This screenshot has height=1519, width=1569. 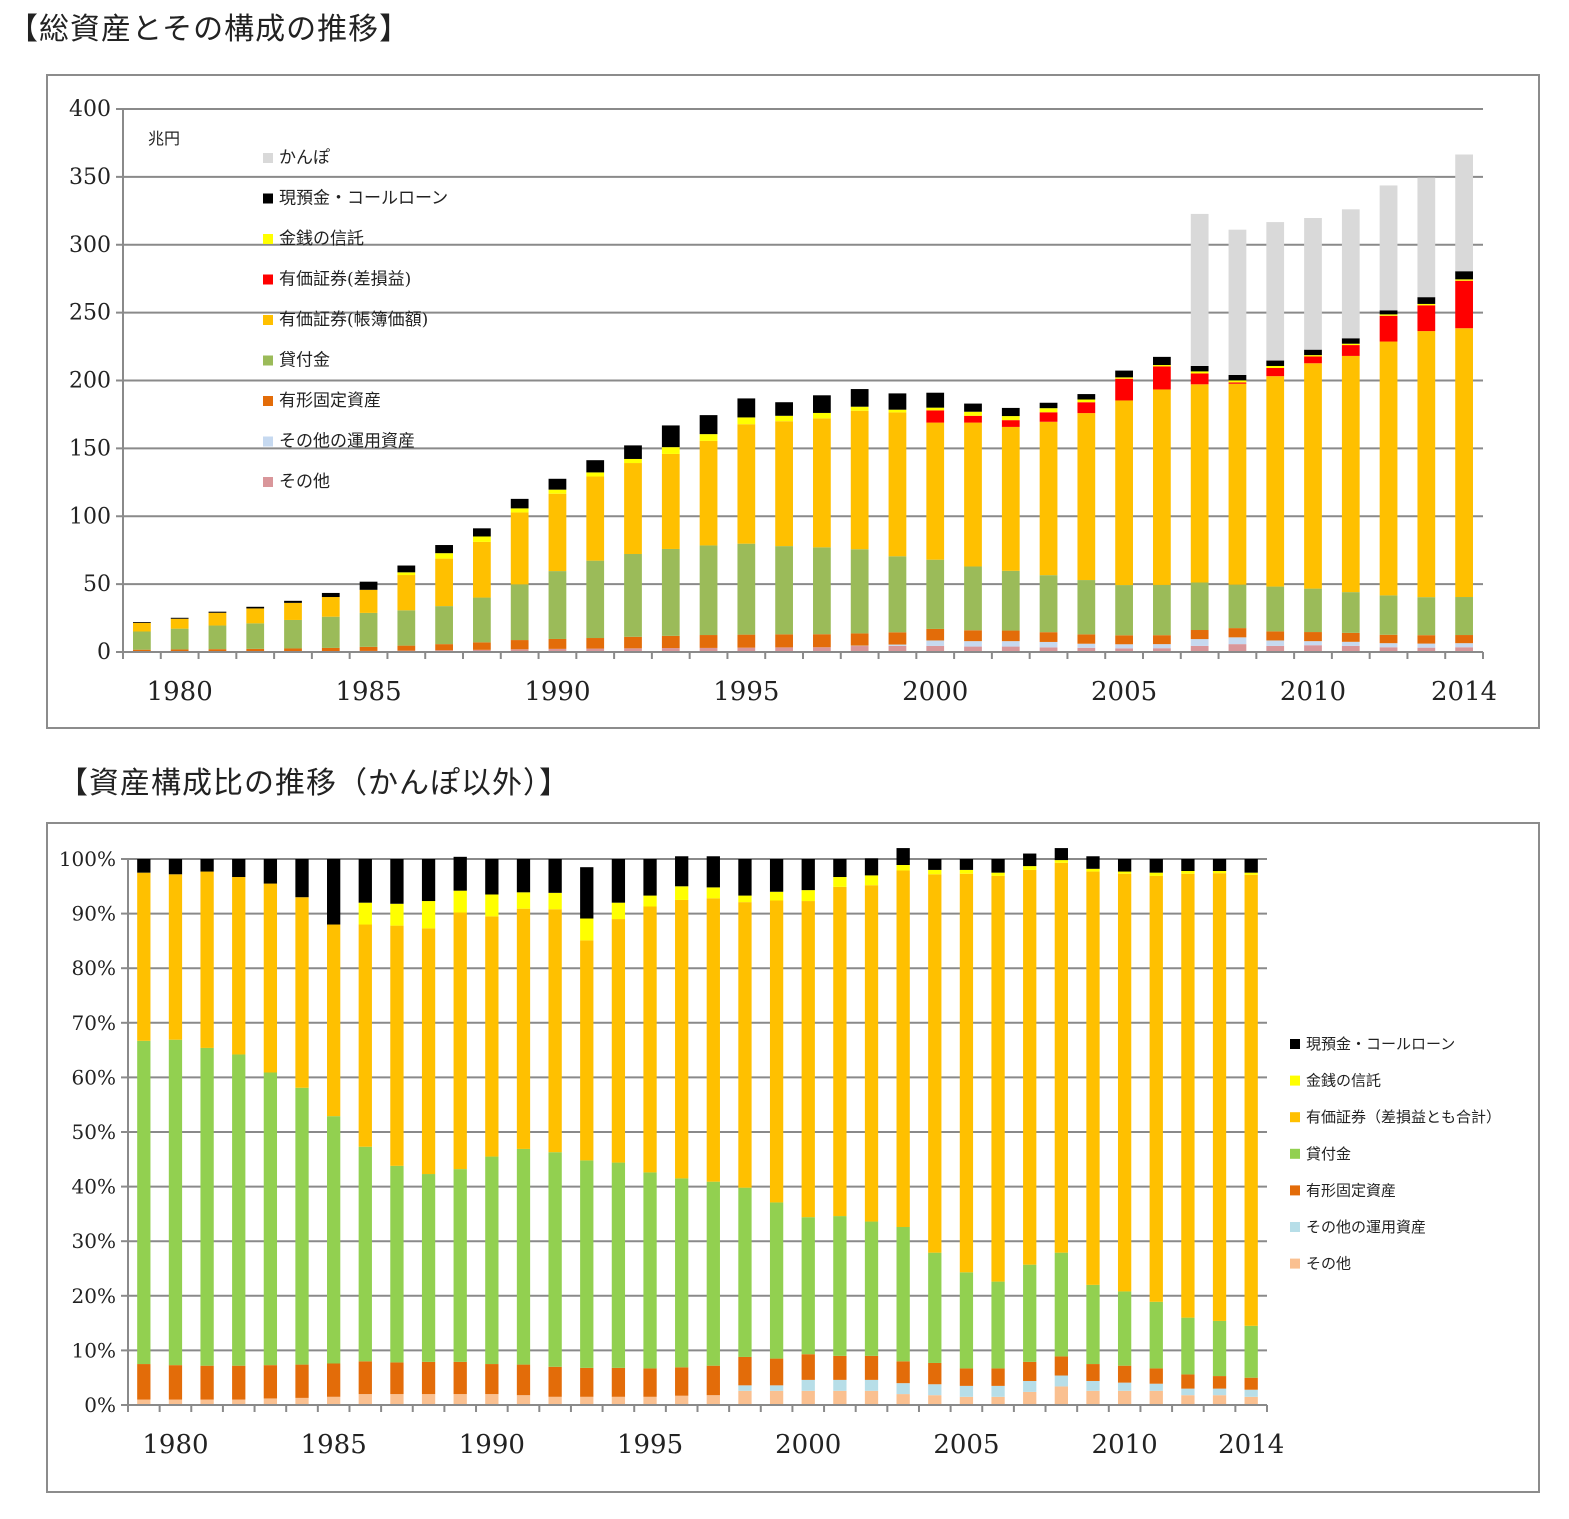 I want to click on x-tick-label: 2010, so click(x=1313, y=692).